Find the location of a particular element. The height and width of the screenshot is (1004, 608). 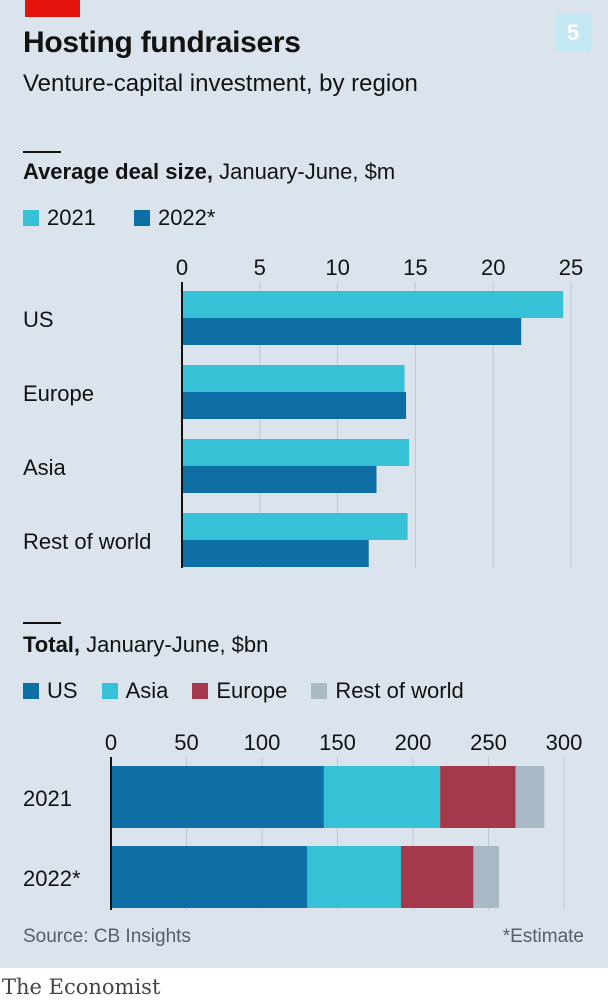

category-label: 2021 is located at coordinates (47, 798).